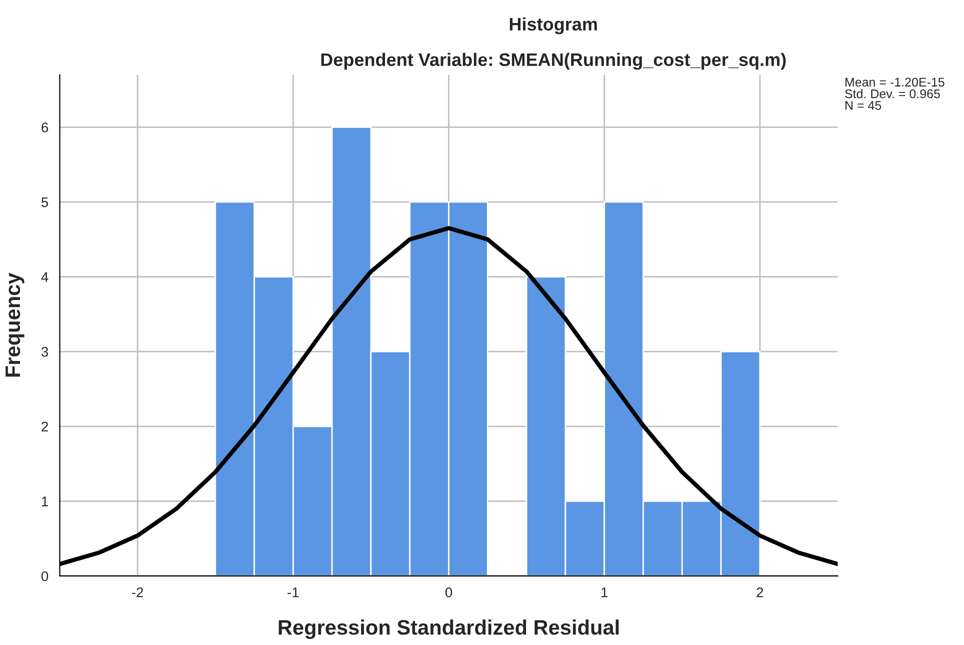 The image size is (964, 645). I want to click on y-tick-label: 5, so click(44, 202).